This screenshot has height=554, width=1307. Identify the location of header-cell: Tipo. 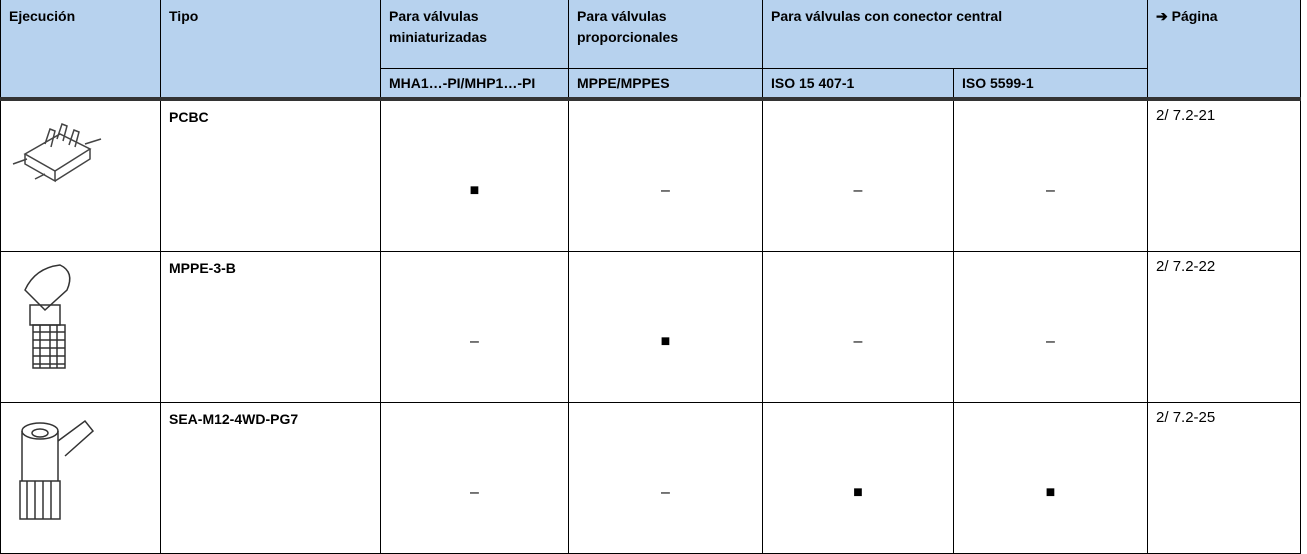
(270, 49).